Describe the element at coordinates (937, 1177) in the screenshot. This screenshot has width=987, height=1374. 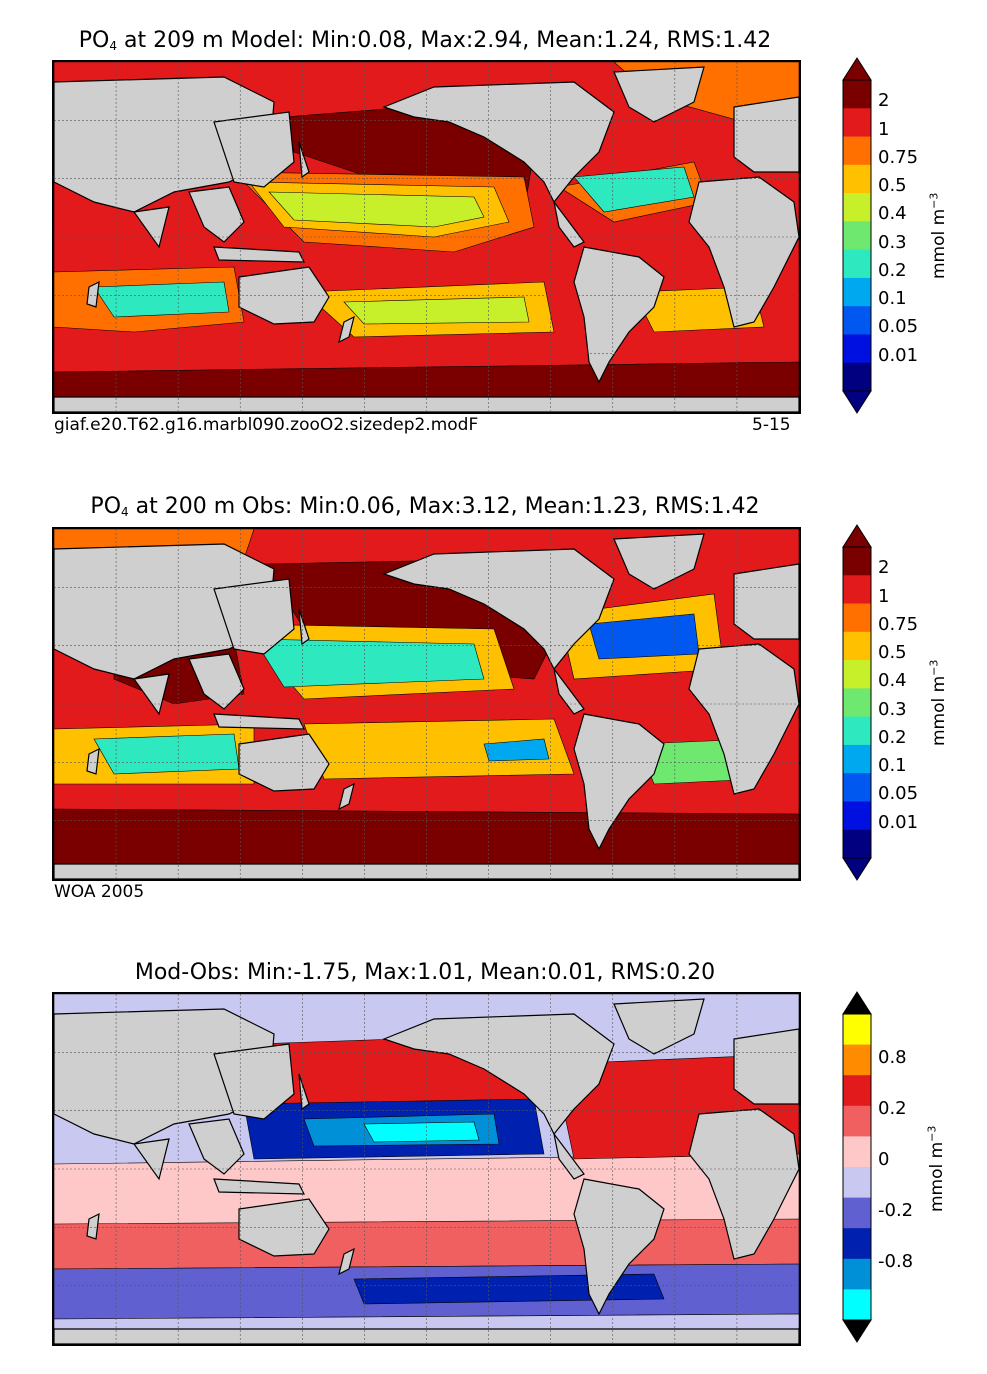
I see `panel-3-units-text: mmol m` at that location.